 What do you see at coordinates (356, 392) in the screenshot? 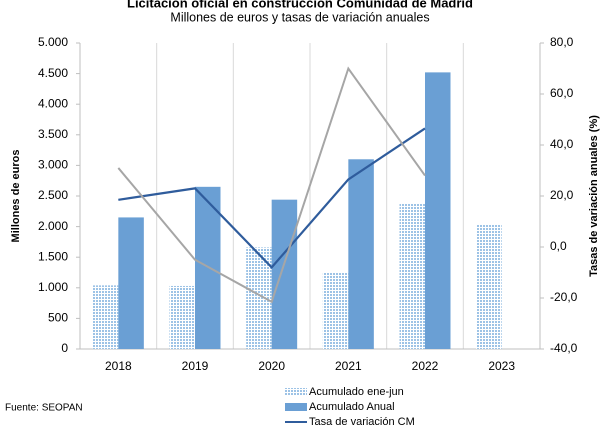
I see `legend-label: Acumulado ene-jun` at bounding box center [356, 392].